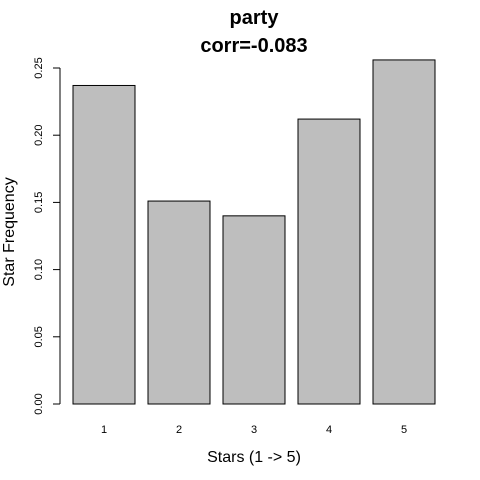 This screenshot has height=480, width=480. What do you see at coordinates (329, 430) in the screenshot?
I see `x-tick-label: 4` at bounding box center [329, 430].